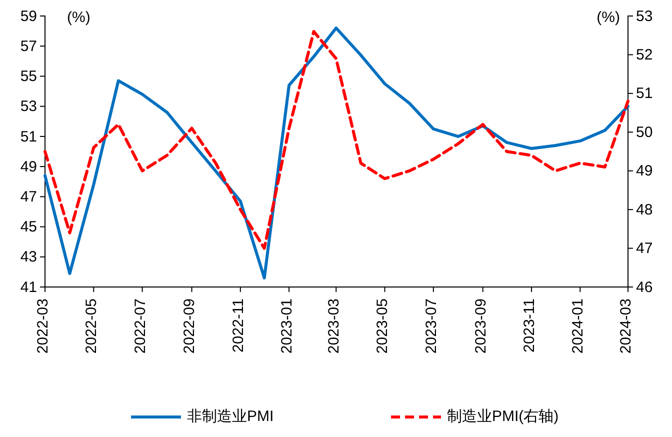 The image size is (672, 437). Describe the element at coordinates (644, 93) in the screenshot. I see `y2-tick-label: 51` at that location.